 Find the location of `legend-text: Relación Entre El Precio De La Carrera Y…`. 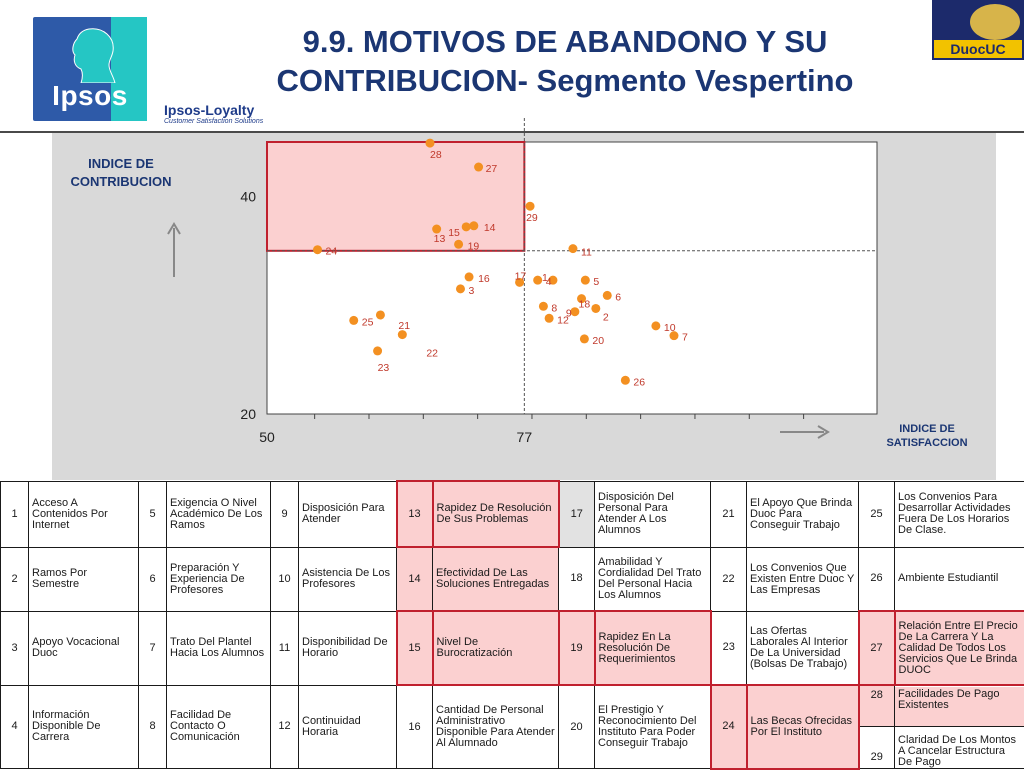

legend-text: Relación Entre El Precio De La Carrera Y… is located at coordinates (959, 648).